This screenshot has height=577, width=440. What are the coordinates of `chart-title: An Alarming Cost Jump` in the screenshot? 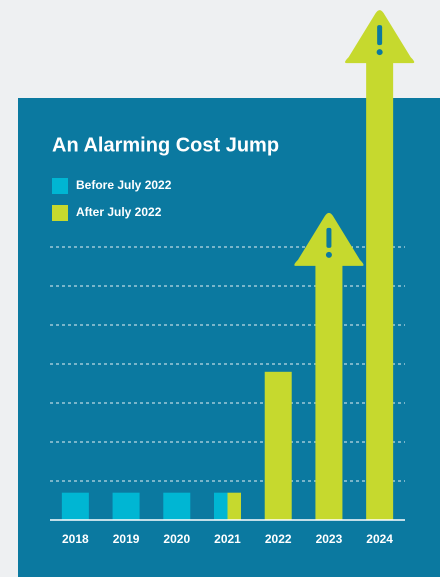 It's located at (165, 145).